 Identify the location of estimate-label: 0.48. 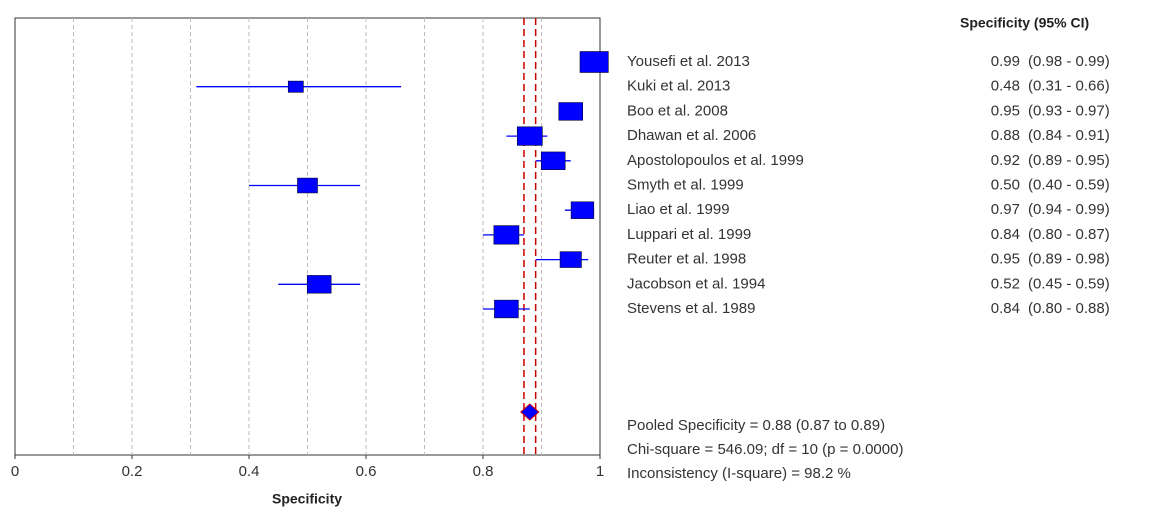
(1005, 86).